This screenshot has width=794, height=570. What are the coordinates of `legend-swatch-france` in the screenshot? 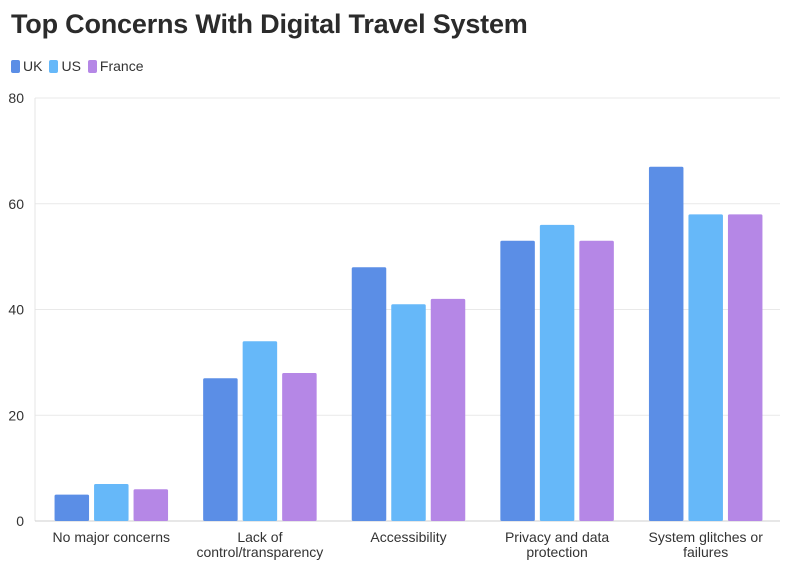 It's located at (92, 66).